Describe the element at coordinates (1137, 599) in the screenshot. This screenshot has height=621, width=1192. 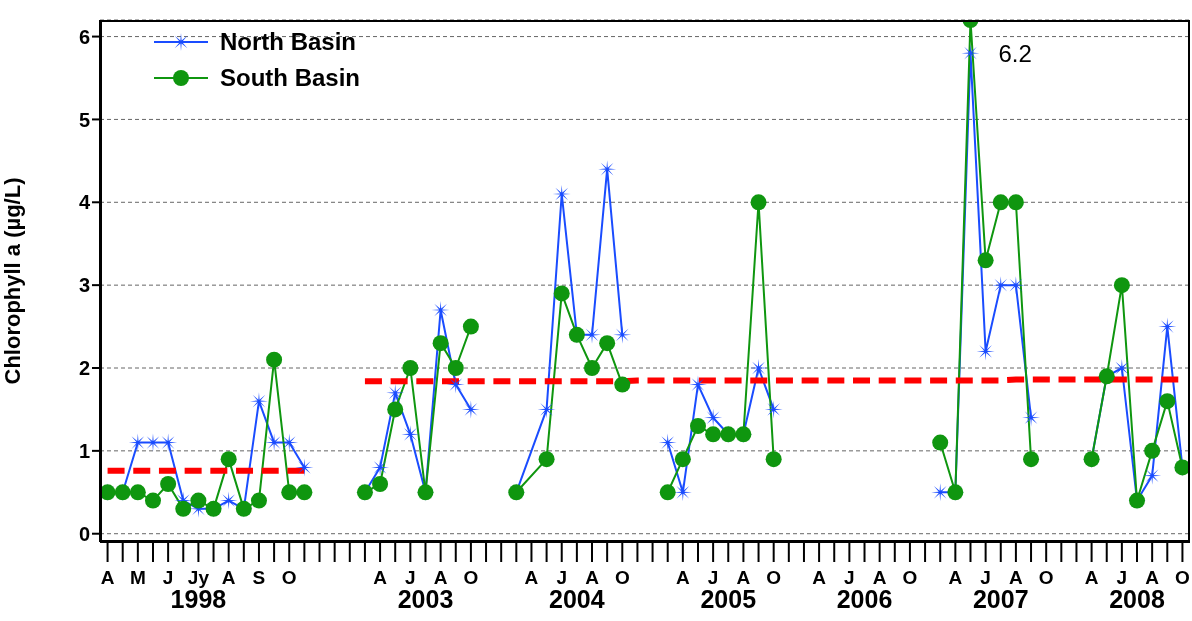
I see `text: 2008` at that location.